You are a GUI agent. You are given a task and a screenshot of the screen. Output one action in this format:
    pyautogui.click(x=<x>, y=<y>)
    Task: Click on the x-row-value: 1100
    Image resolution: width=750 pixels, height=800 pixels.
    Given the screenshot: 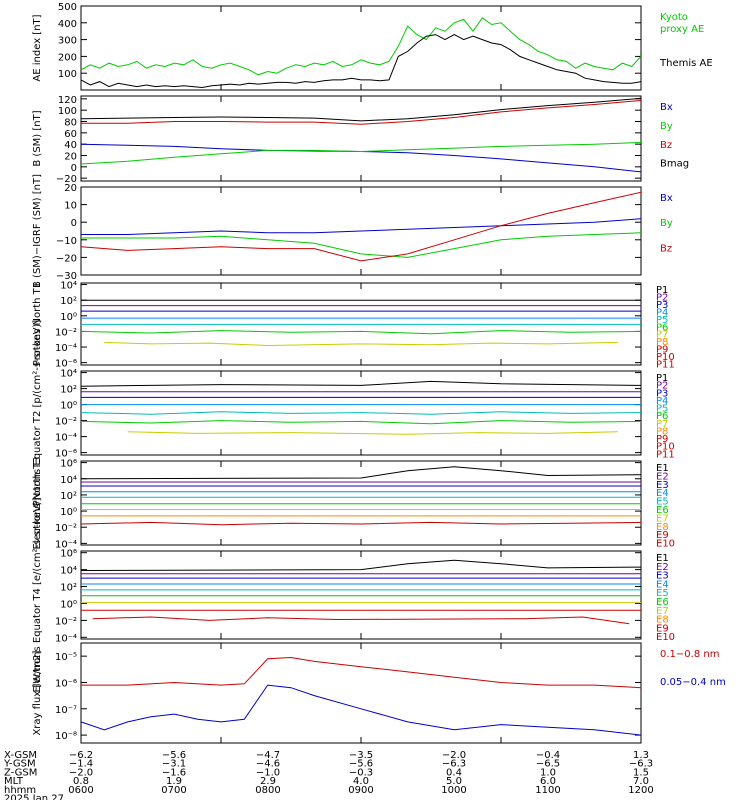 What is the action you would take?
    pyautogui.click(x=547, y=790)
    